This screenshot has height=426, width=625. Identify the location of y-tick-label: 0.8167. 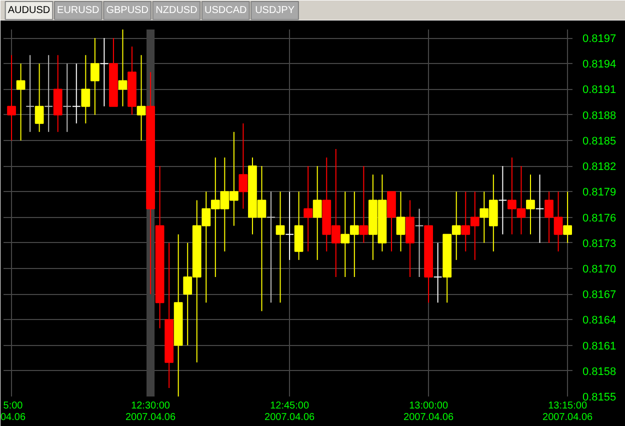
(599, 295).